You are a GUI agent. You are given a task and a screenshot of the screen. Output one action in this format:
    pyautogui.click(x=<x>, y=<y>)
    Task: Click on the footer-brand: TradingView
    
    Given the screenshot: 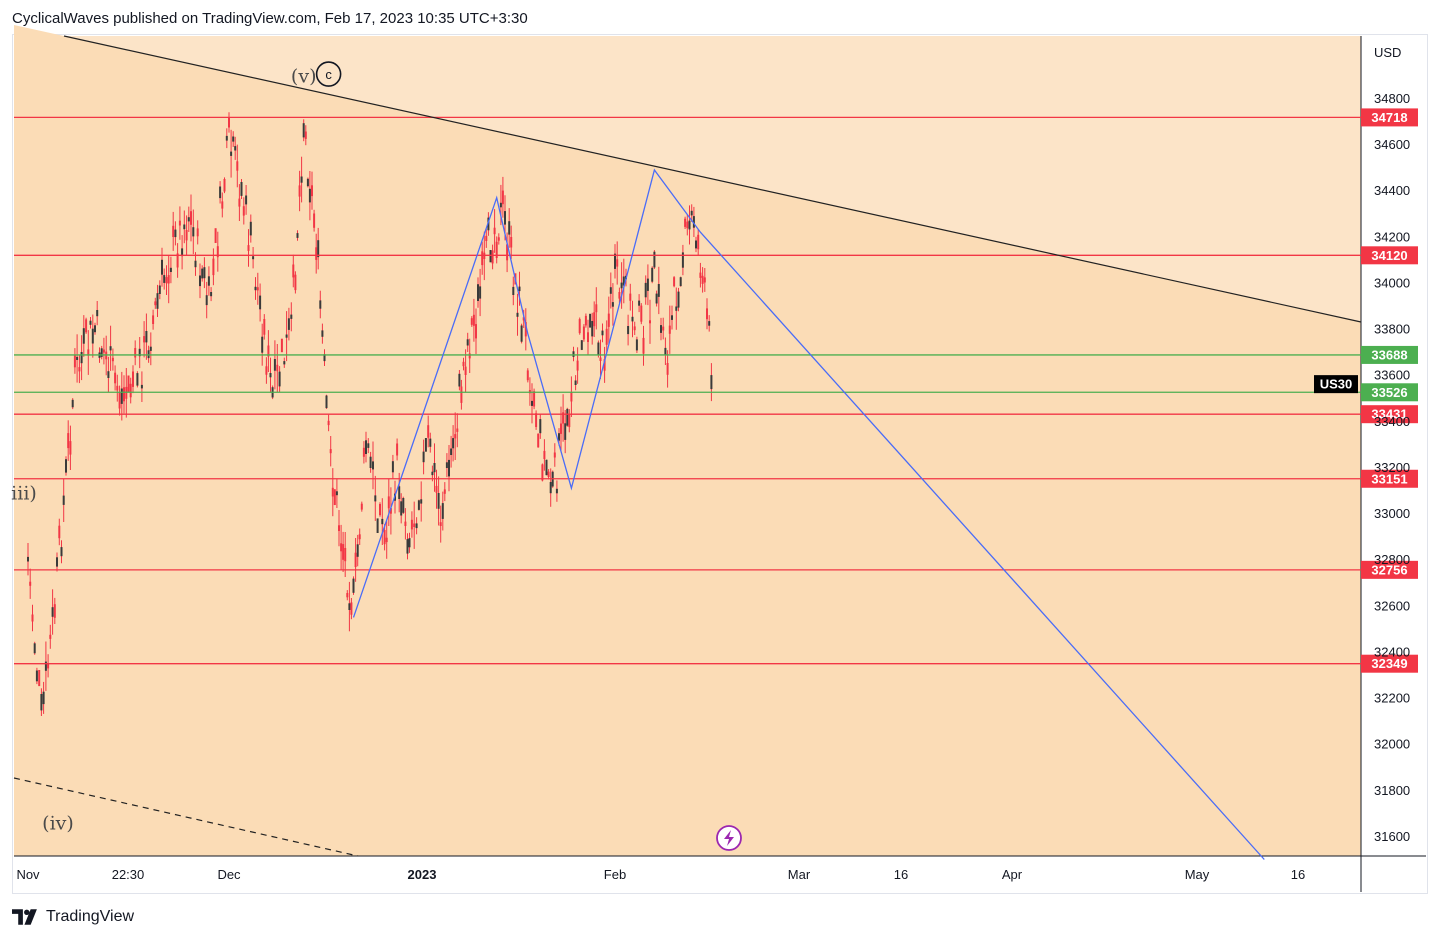 What is the action you would take?
    pyautogui.click(x=73, y=917)
    